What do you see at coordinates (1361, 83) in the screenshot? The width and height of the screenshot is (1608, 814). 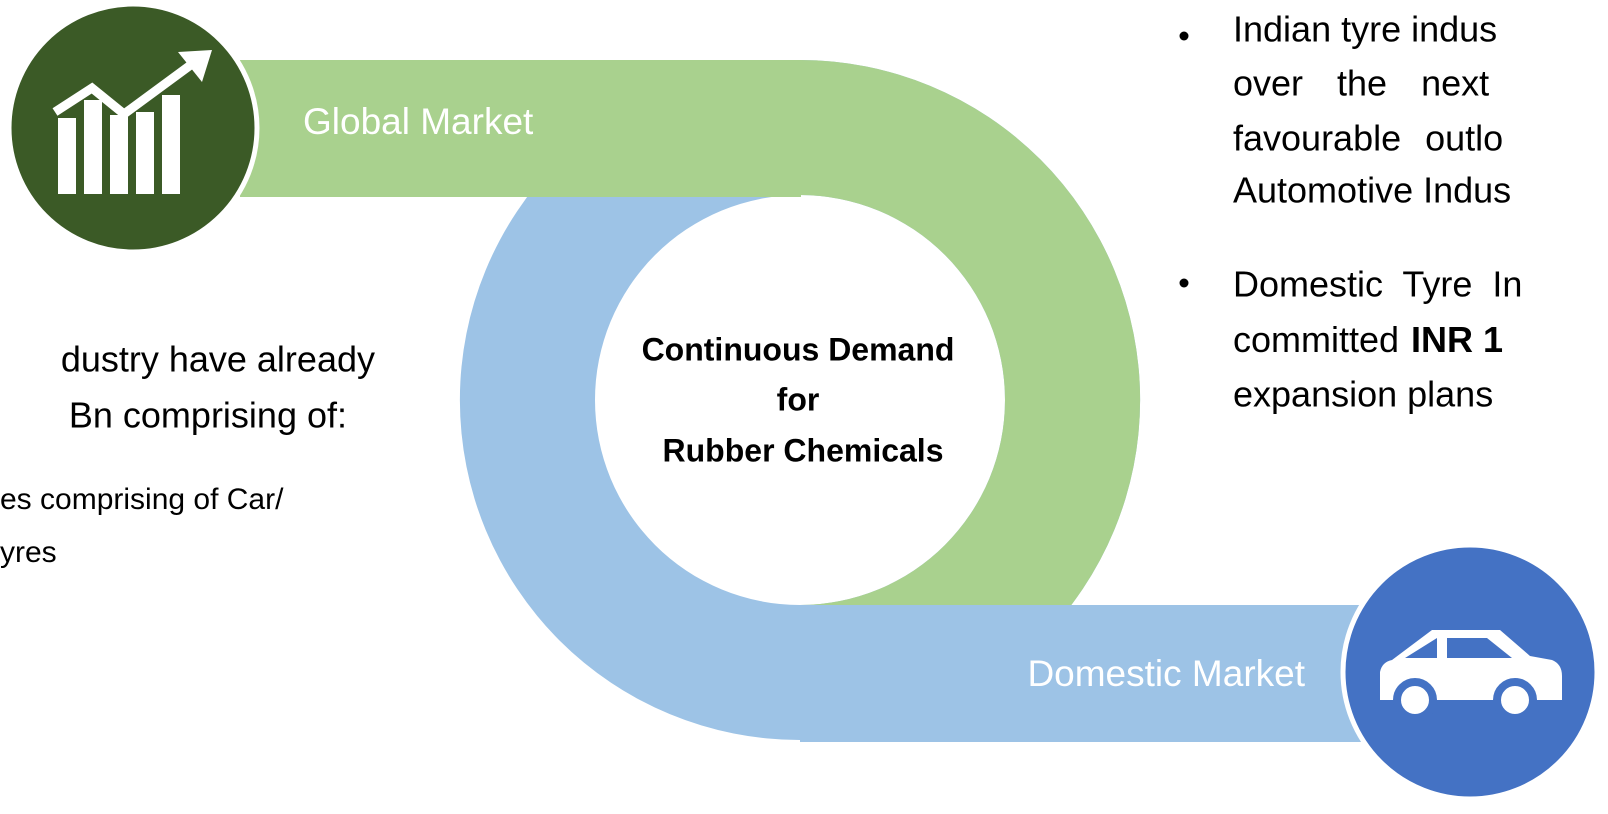 I see `bullet-line: over the next` at bounding box center [1361, 83].